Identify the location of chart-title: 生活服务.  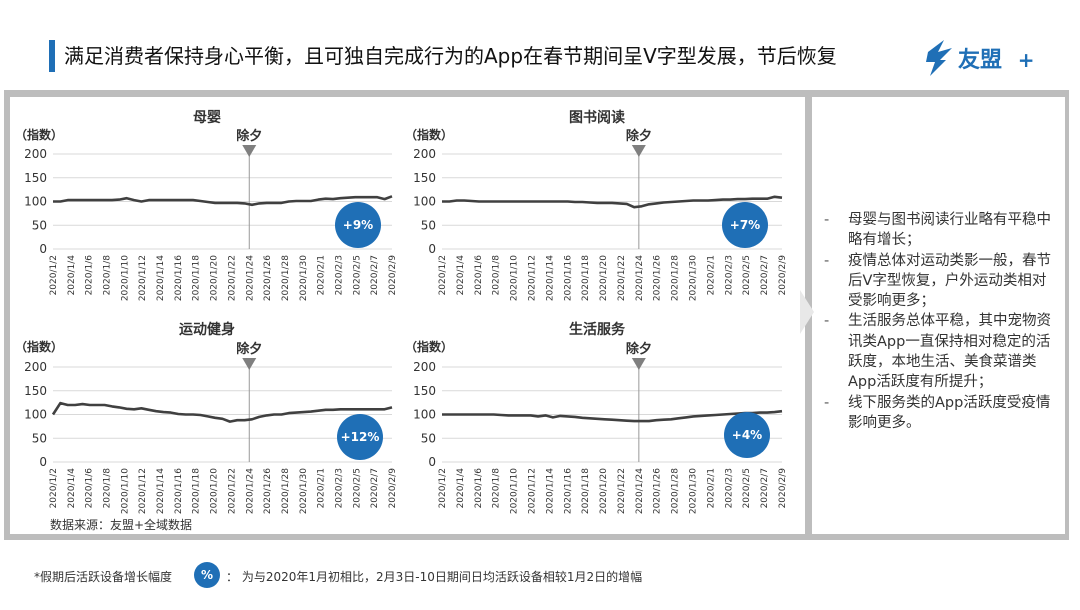
(597, 329).